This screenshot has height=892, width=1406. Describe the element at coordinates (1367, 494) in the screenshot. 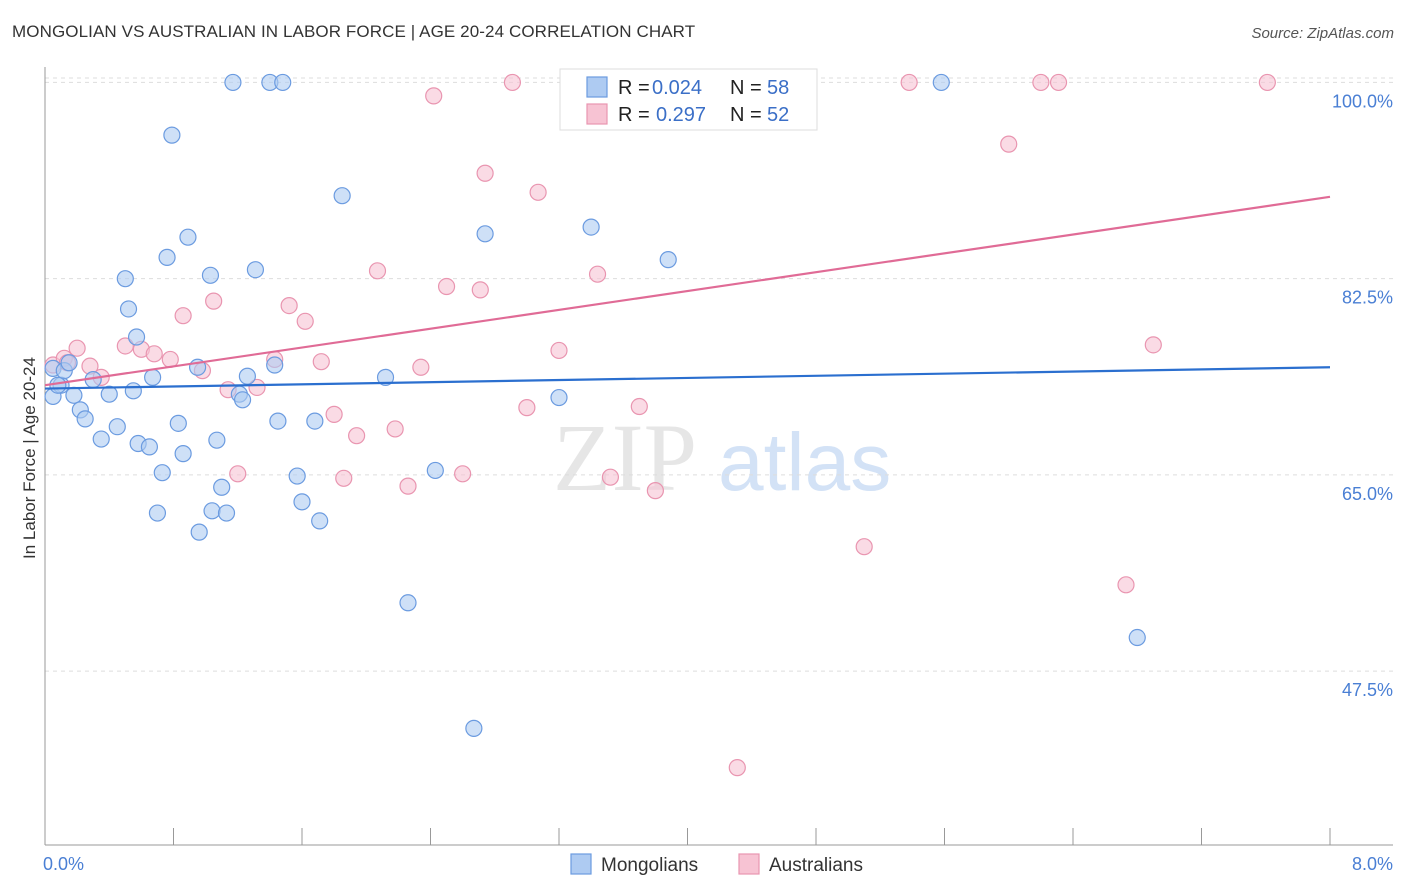

I see `y-tick-label: 65.0%` at that location.